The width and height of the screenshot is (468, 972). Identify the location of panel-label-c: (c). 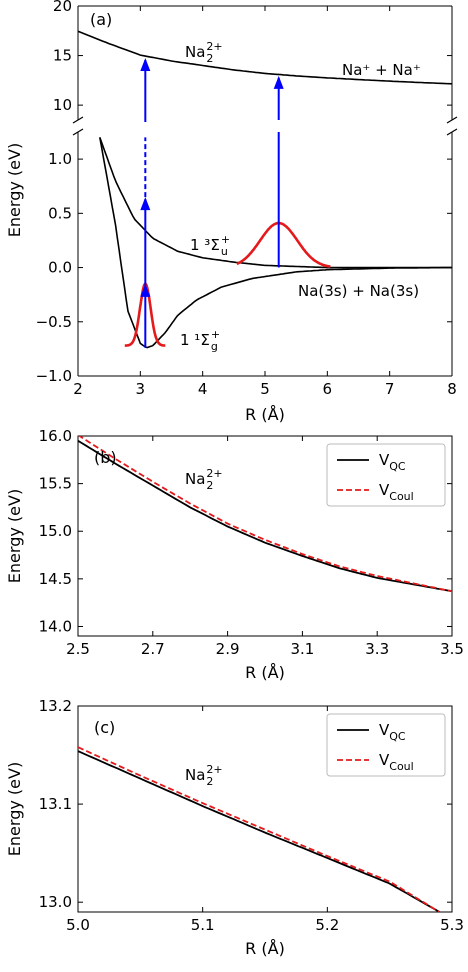
(104, 727).